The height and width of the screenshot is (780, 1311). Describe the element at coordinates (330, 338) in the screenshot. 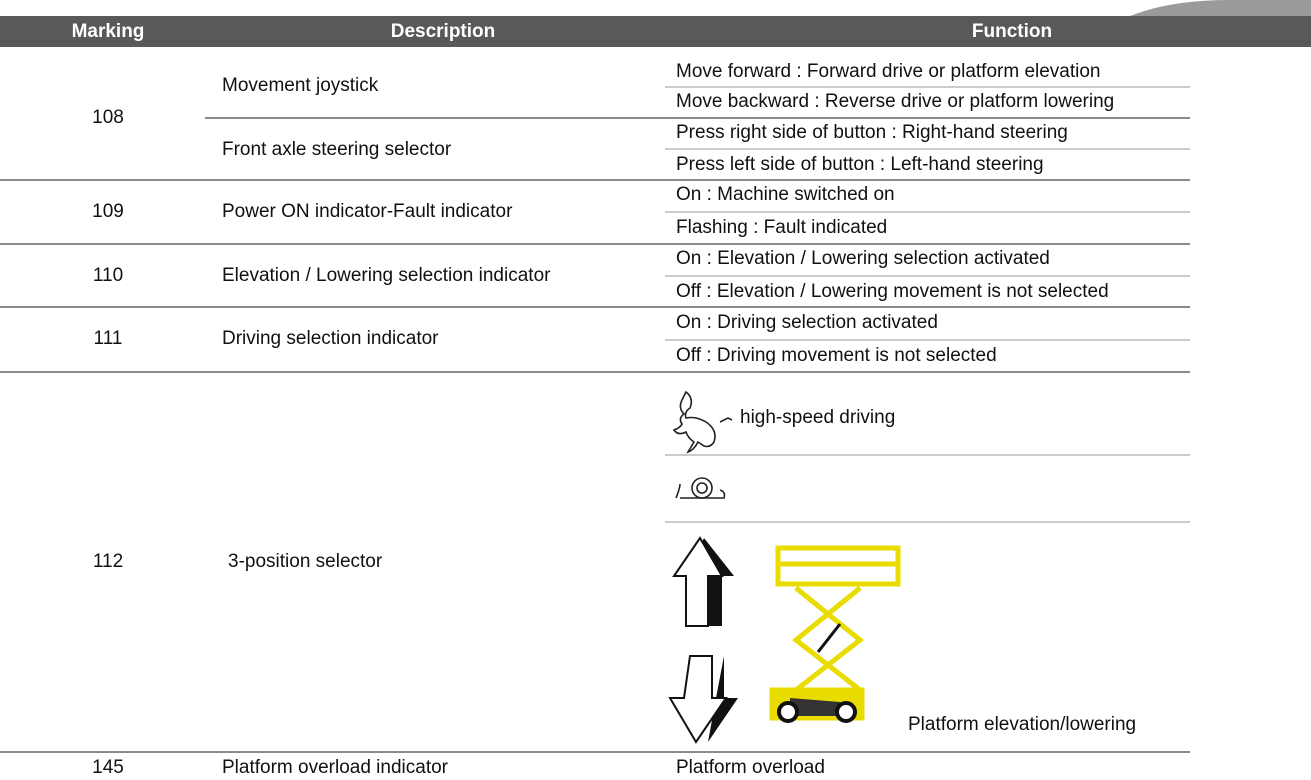

I see `description: Driving selection indicator` at that location.